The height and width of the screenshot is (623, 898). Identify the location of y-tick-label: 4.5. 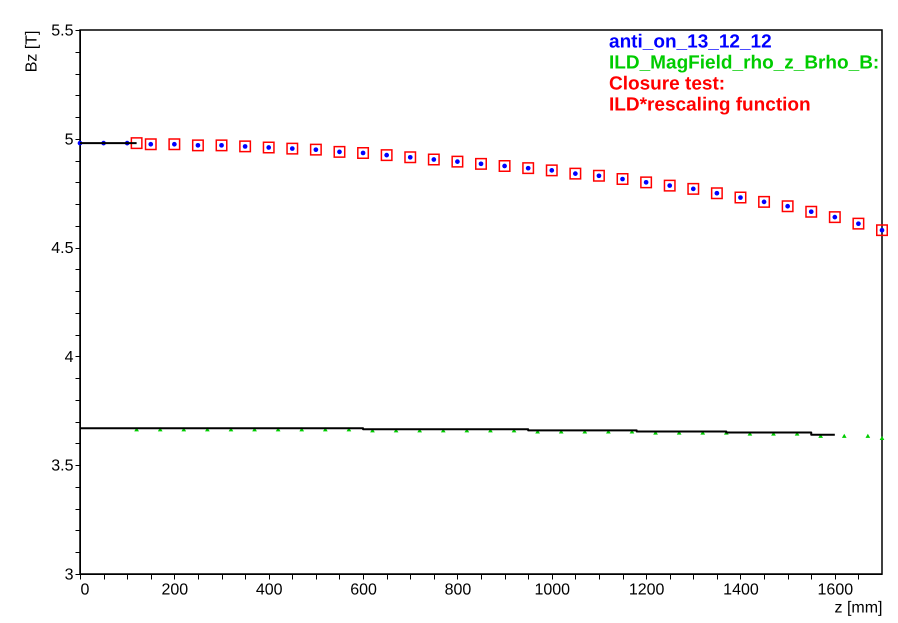
(62, 249).